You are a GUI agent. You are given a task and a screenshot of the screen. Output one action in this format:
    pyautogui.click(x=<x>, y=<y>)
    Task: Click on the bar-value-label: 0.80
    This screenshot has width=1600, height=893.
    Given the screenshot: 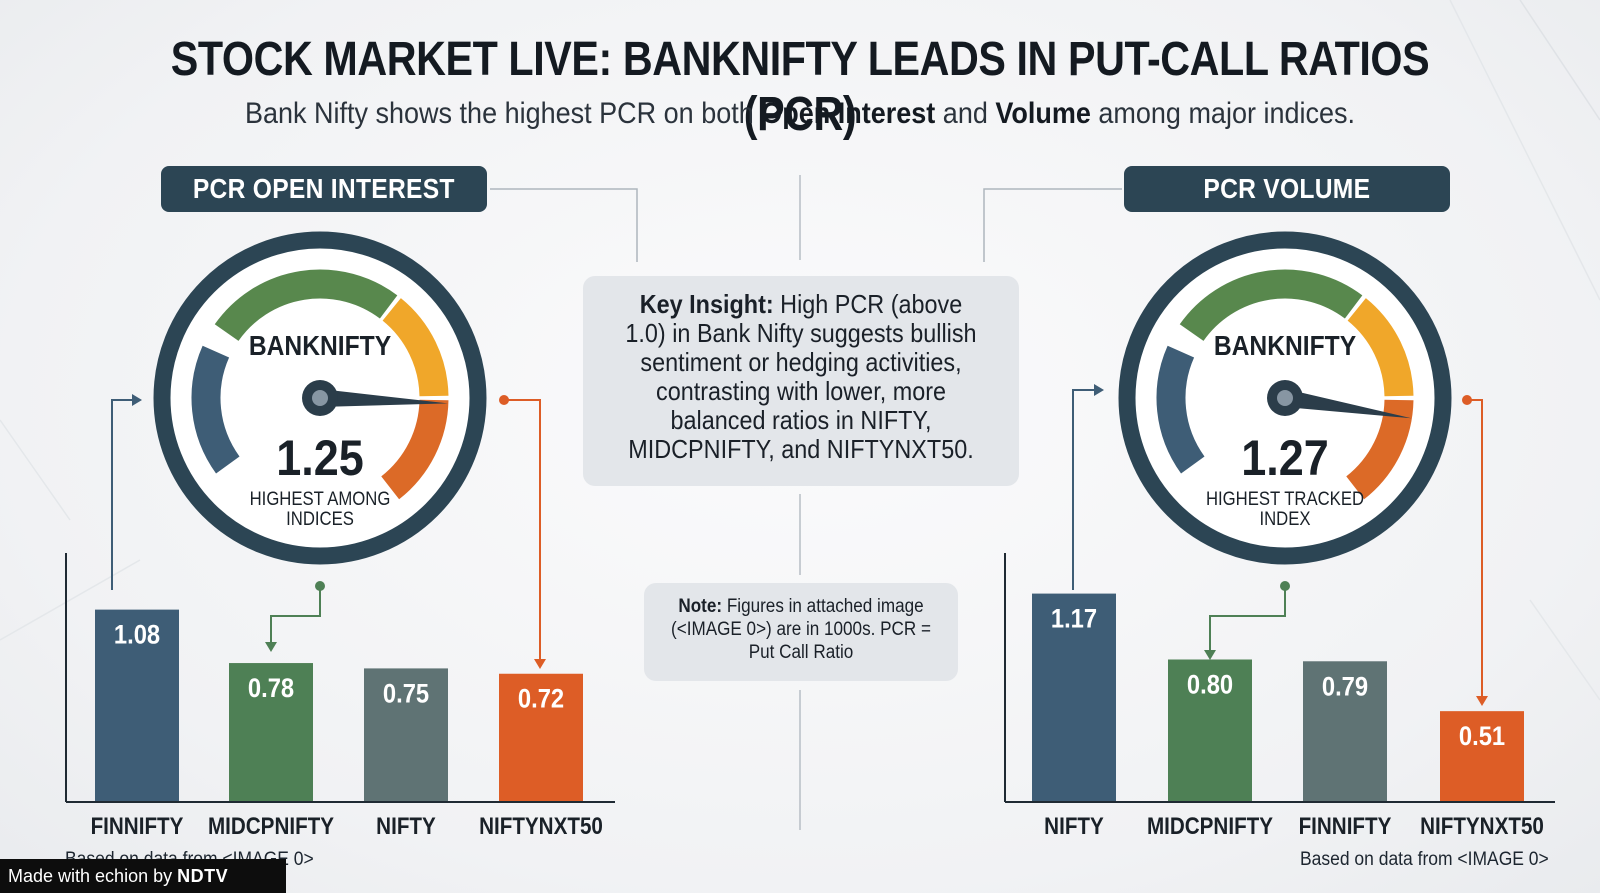 What is the action you would take?
    pyautogui.click(x=1210, y=685)
    